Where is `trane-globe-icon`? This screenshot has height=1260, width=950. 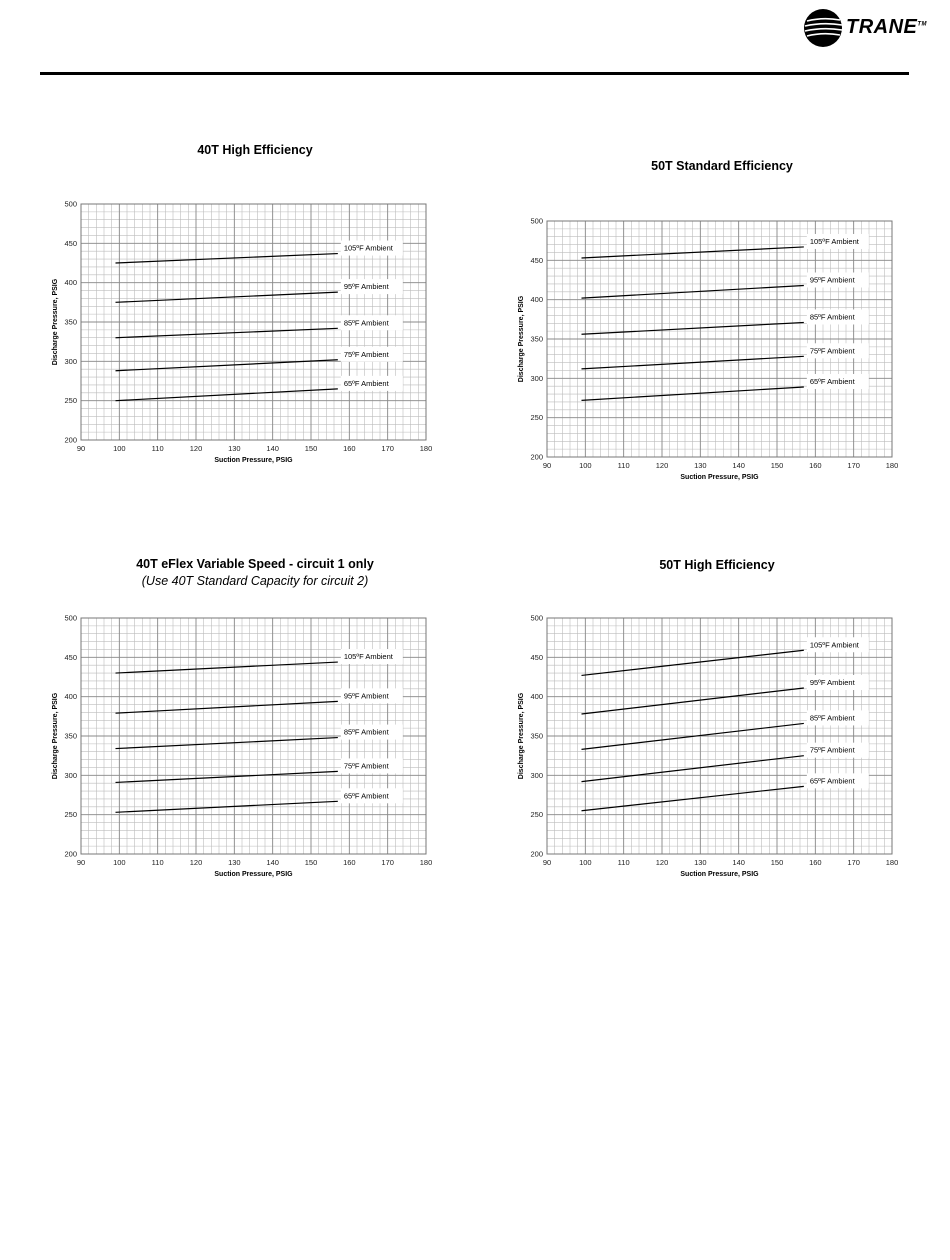 trane-globe-icon is located at coordinates (823, 28).